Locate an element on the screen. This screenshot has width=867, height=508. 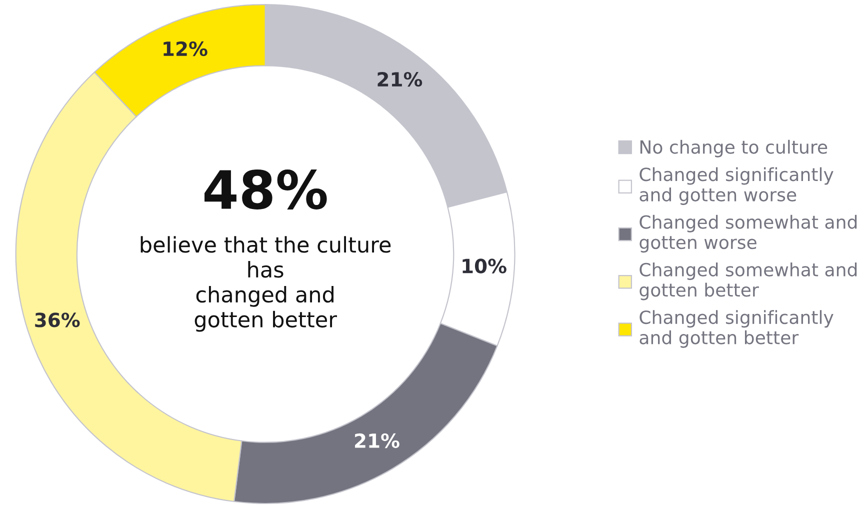
text: believe that the culture has changed and gotten better is located at coordinates (265, 284).